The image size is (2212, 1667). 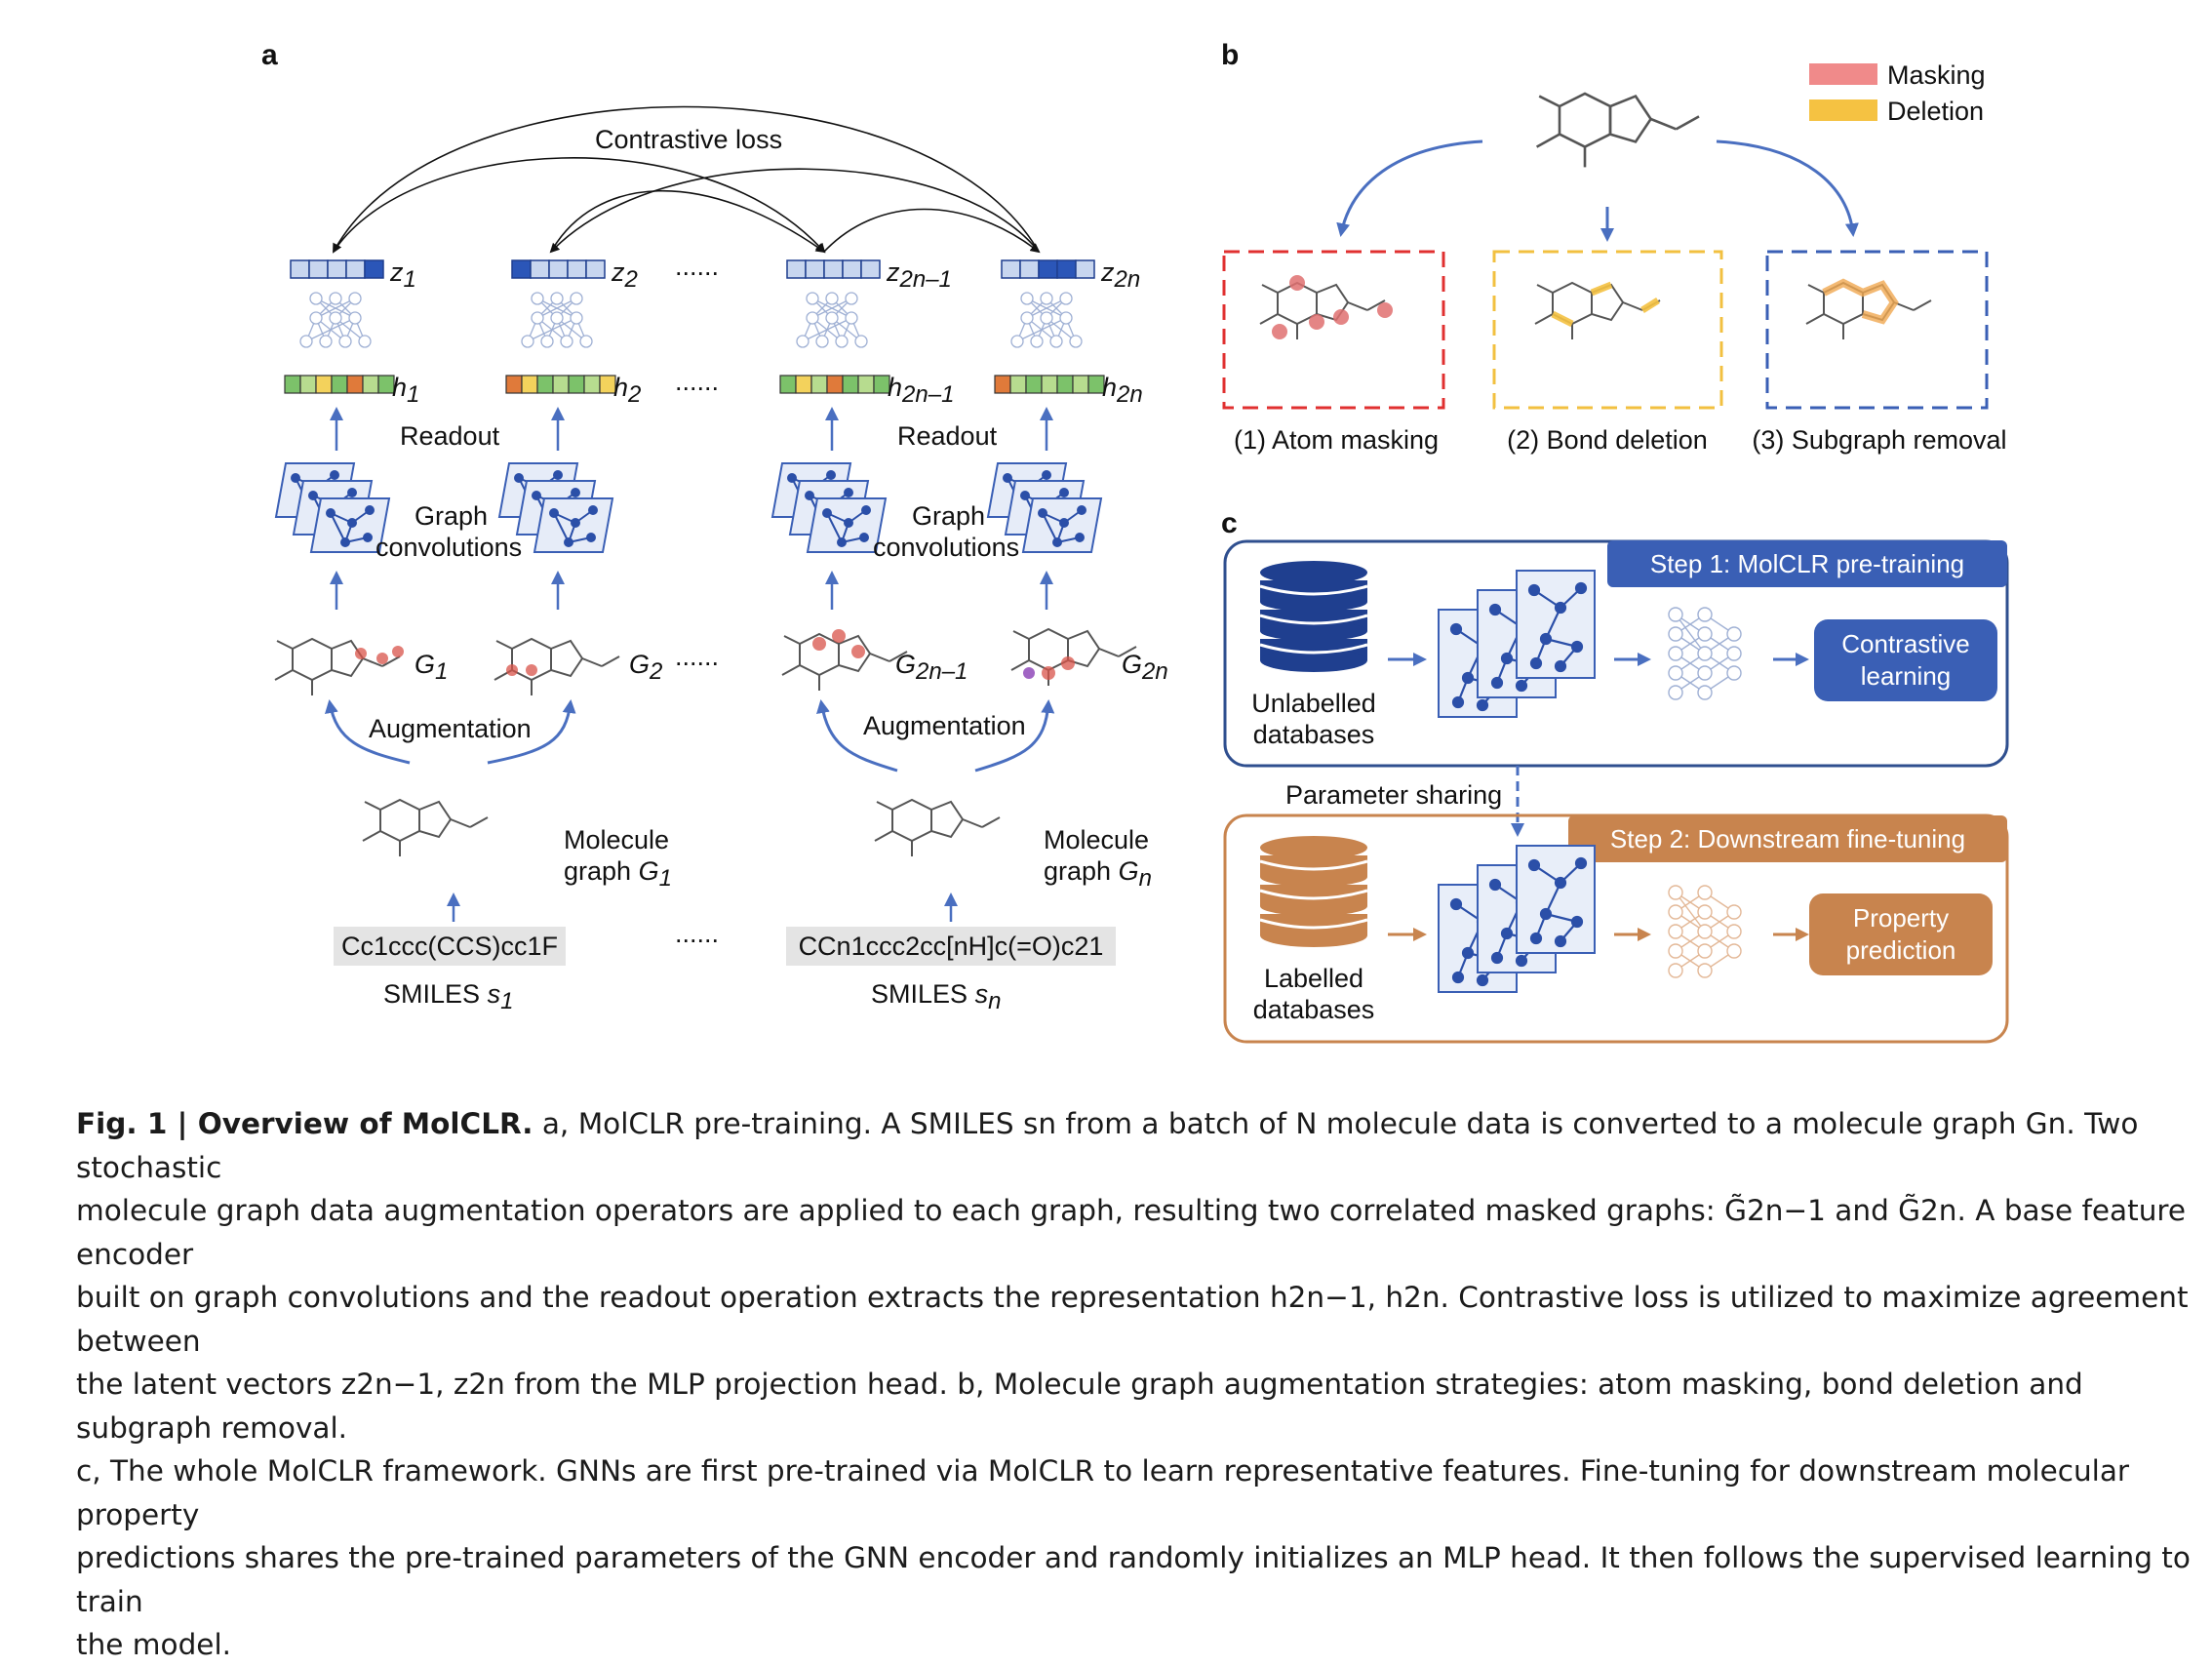 I want to click on legend-masking-label: Masking, so click(x=1936, y=75).